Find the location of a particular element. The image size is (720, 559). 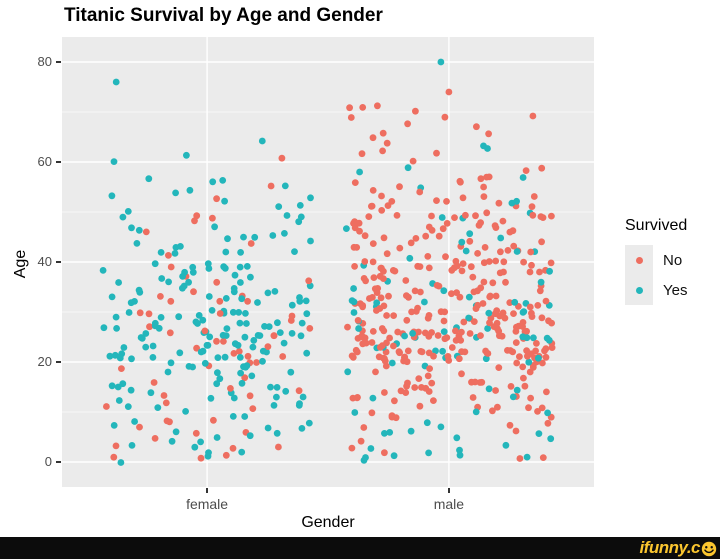

legend: Survived No Yes is located at coordinates (672, 261).